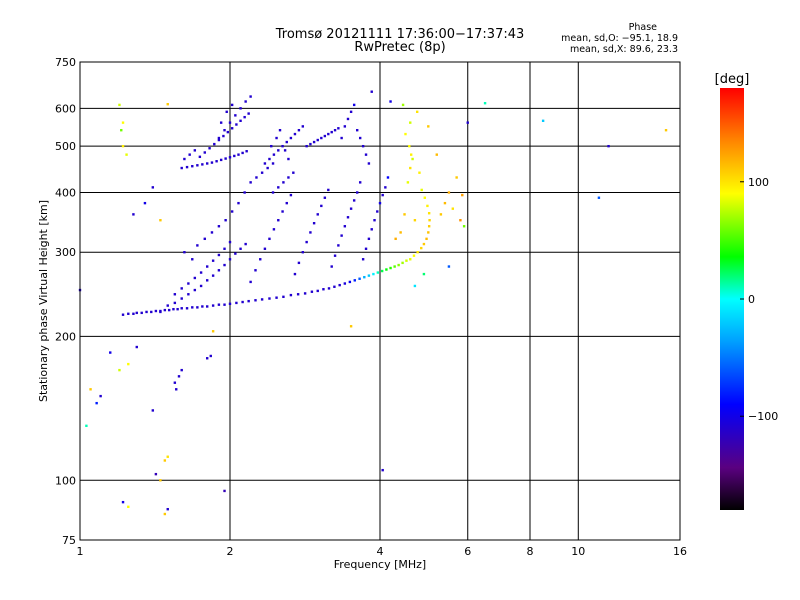 Image resolution: width=800 pixels, height=600 pixels. What do you see at coordinates (65, 108) in the screenshot?
I see `y-tick-label: 600` at bounding box center [65, 108].